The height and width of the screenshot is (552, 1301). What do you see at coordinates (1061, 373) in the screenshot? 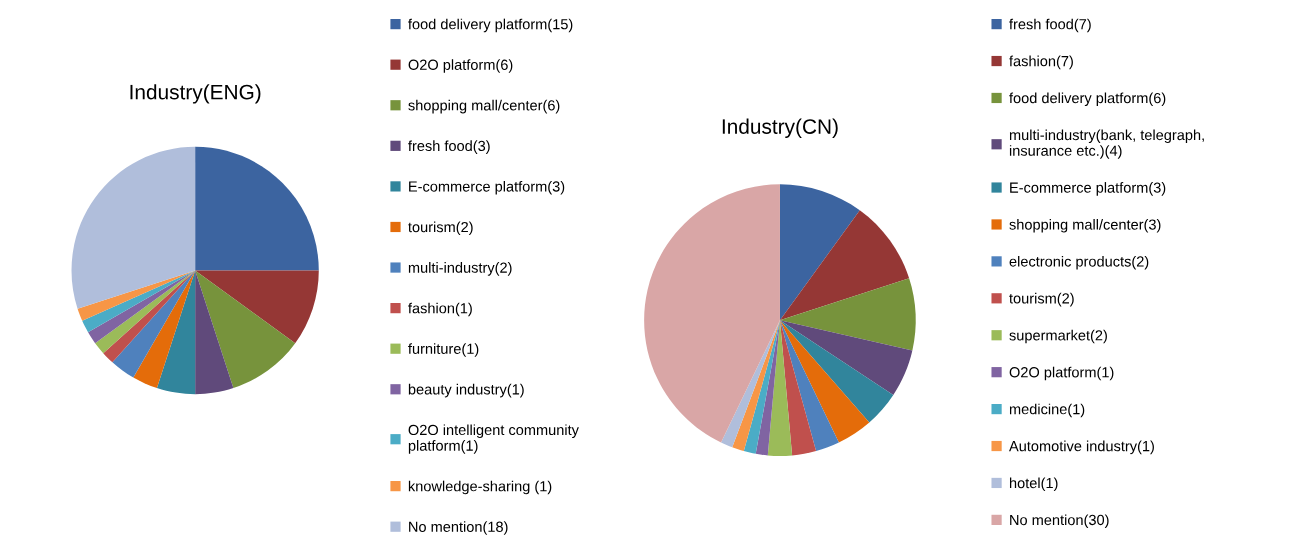
I see `legend-label: O2O platform(1)` at bounding box center [1061, 373].